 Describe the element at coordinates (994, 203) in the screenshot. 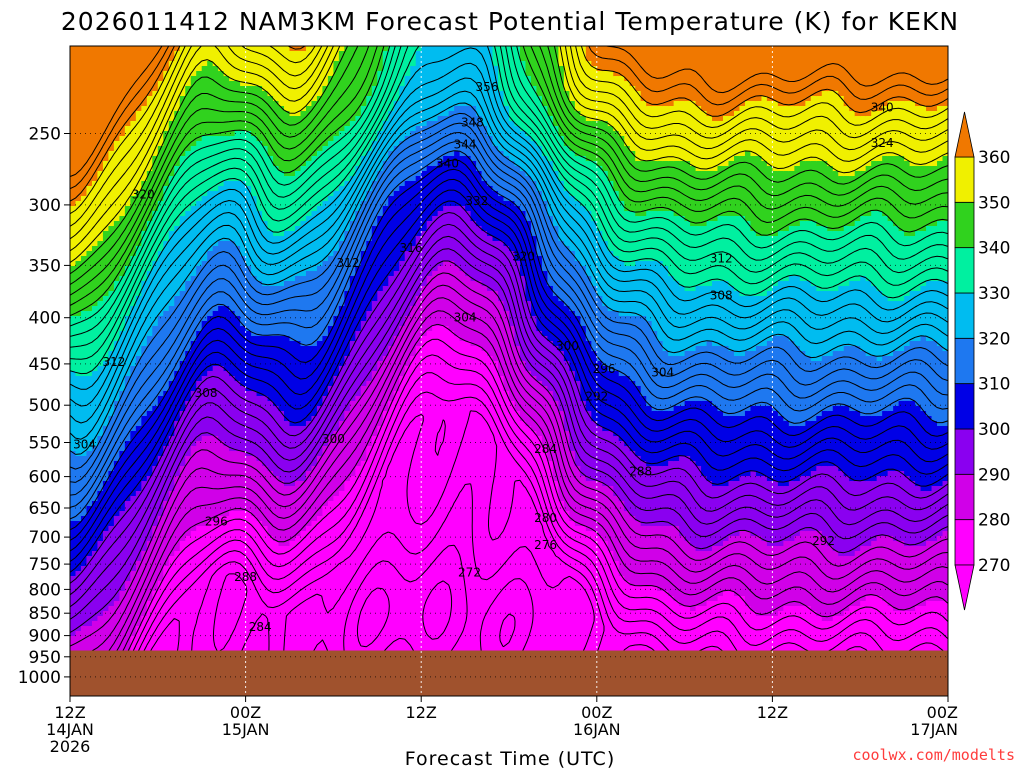

I see `colorbar-label: 350` at that location.